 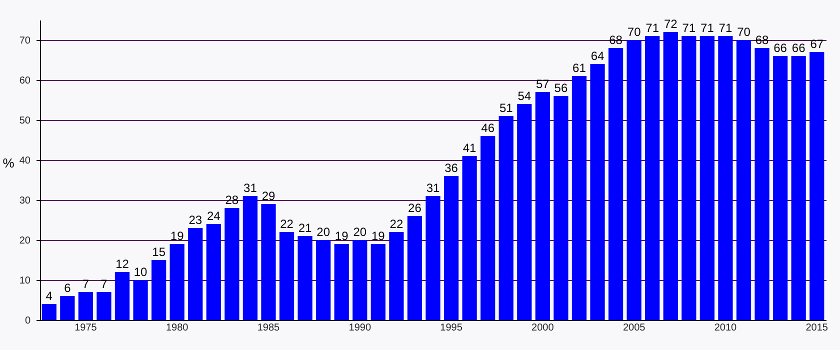 What do you see at coordinates (27, 321) in the screenshot?
I see `y-tick-label: 0` at bounding box center [27, 321].